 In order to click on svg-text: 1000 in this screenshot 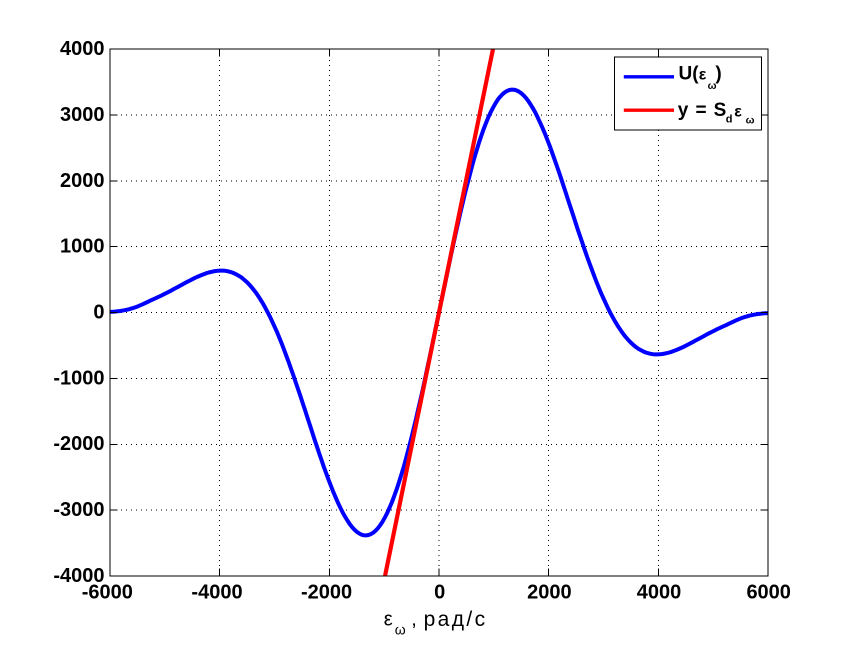, I will do `click(82, 247)`.